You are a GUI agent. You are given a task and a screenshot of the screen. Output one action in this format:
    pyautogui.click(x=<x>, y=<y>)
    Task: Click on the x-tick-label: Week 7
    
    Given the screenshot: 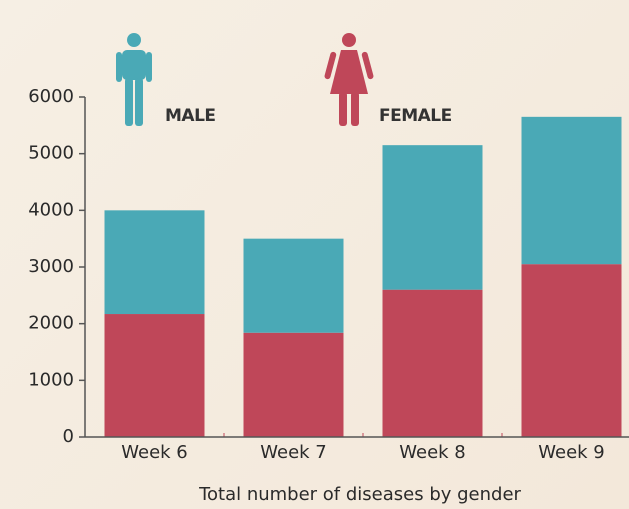 What is the action you would take?
    pyautogui.click(x=293, y=452)
    